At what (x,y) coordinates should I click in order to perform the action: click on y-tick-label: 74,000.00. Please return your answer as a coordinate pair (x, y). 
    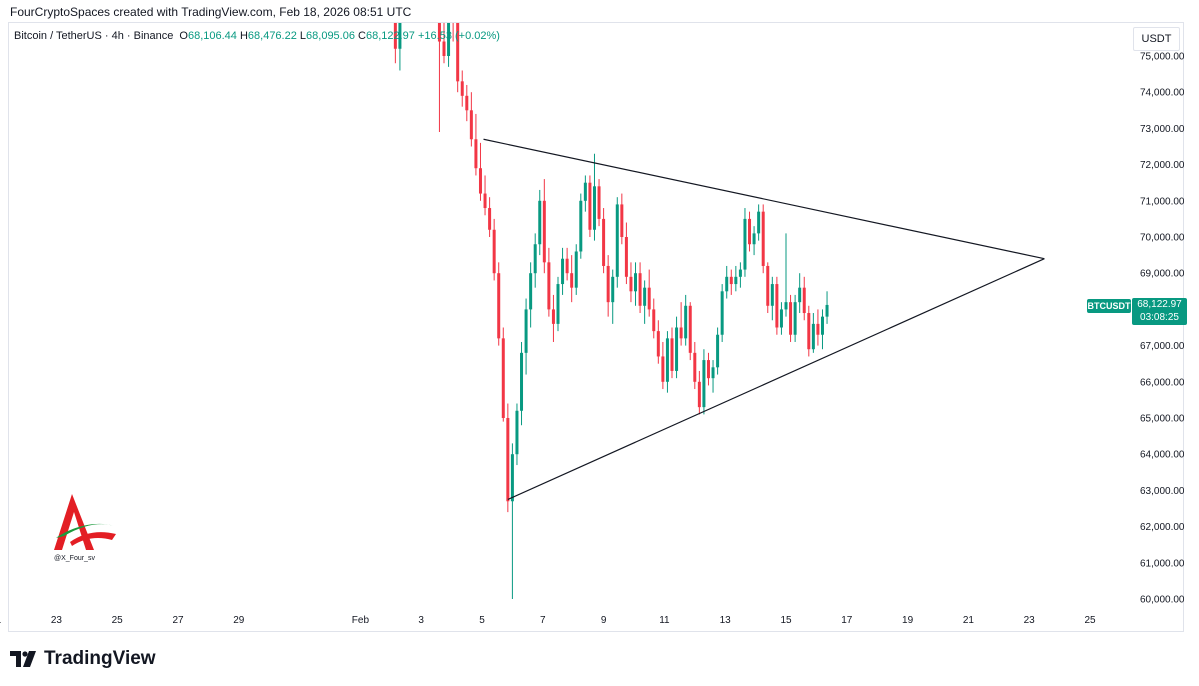
    Looking at the image, I should click on (1162, 93).